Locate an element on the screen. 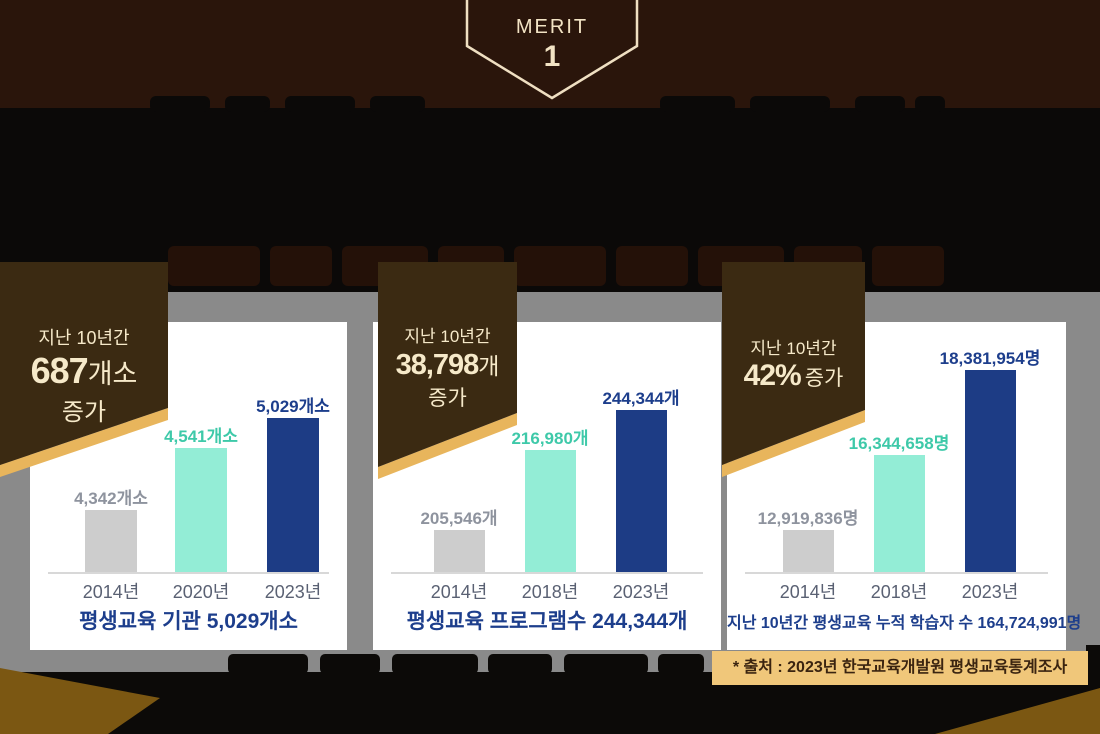 The height and width of the screenshot is (734, 1100). merit-banner-outline is located at coordinates (552, 50).